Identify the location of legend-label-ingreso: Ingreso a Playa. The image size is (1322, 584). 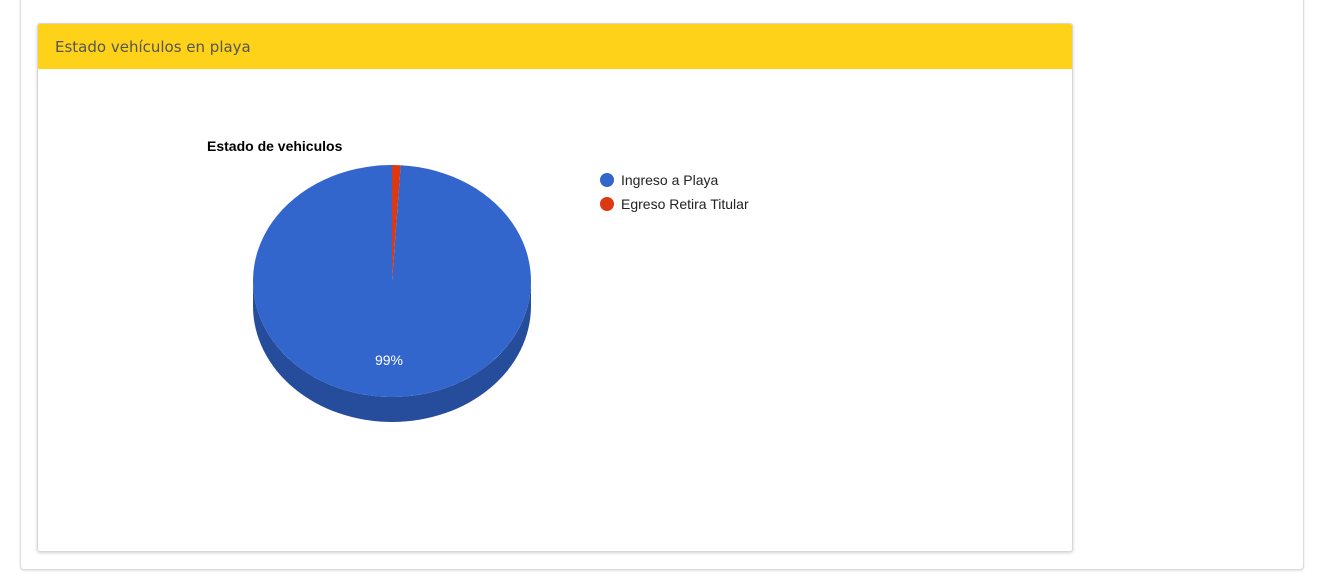
(669, 180).